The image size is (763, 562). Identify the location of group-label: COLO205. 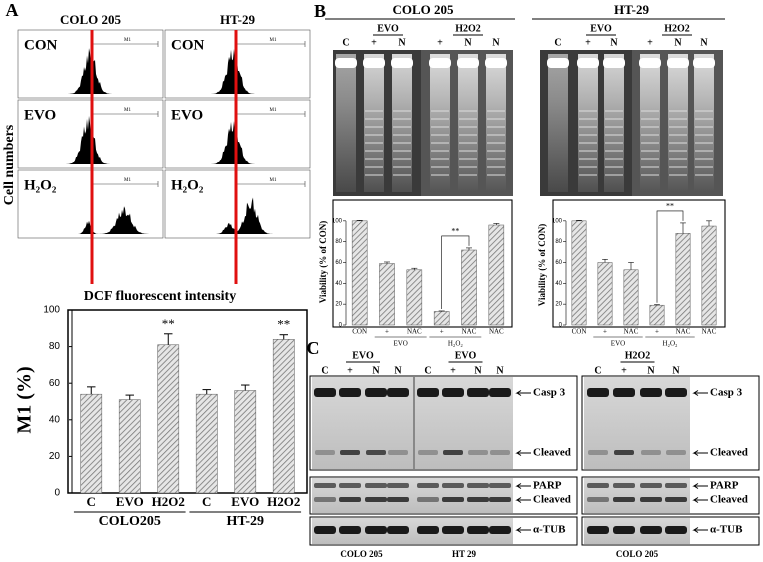
(130, 521).